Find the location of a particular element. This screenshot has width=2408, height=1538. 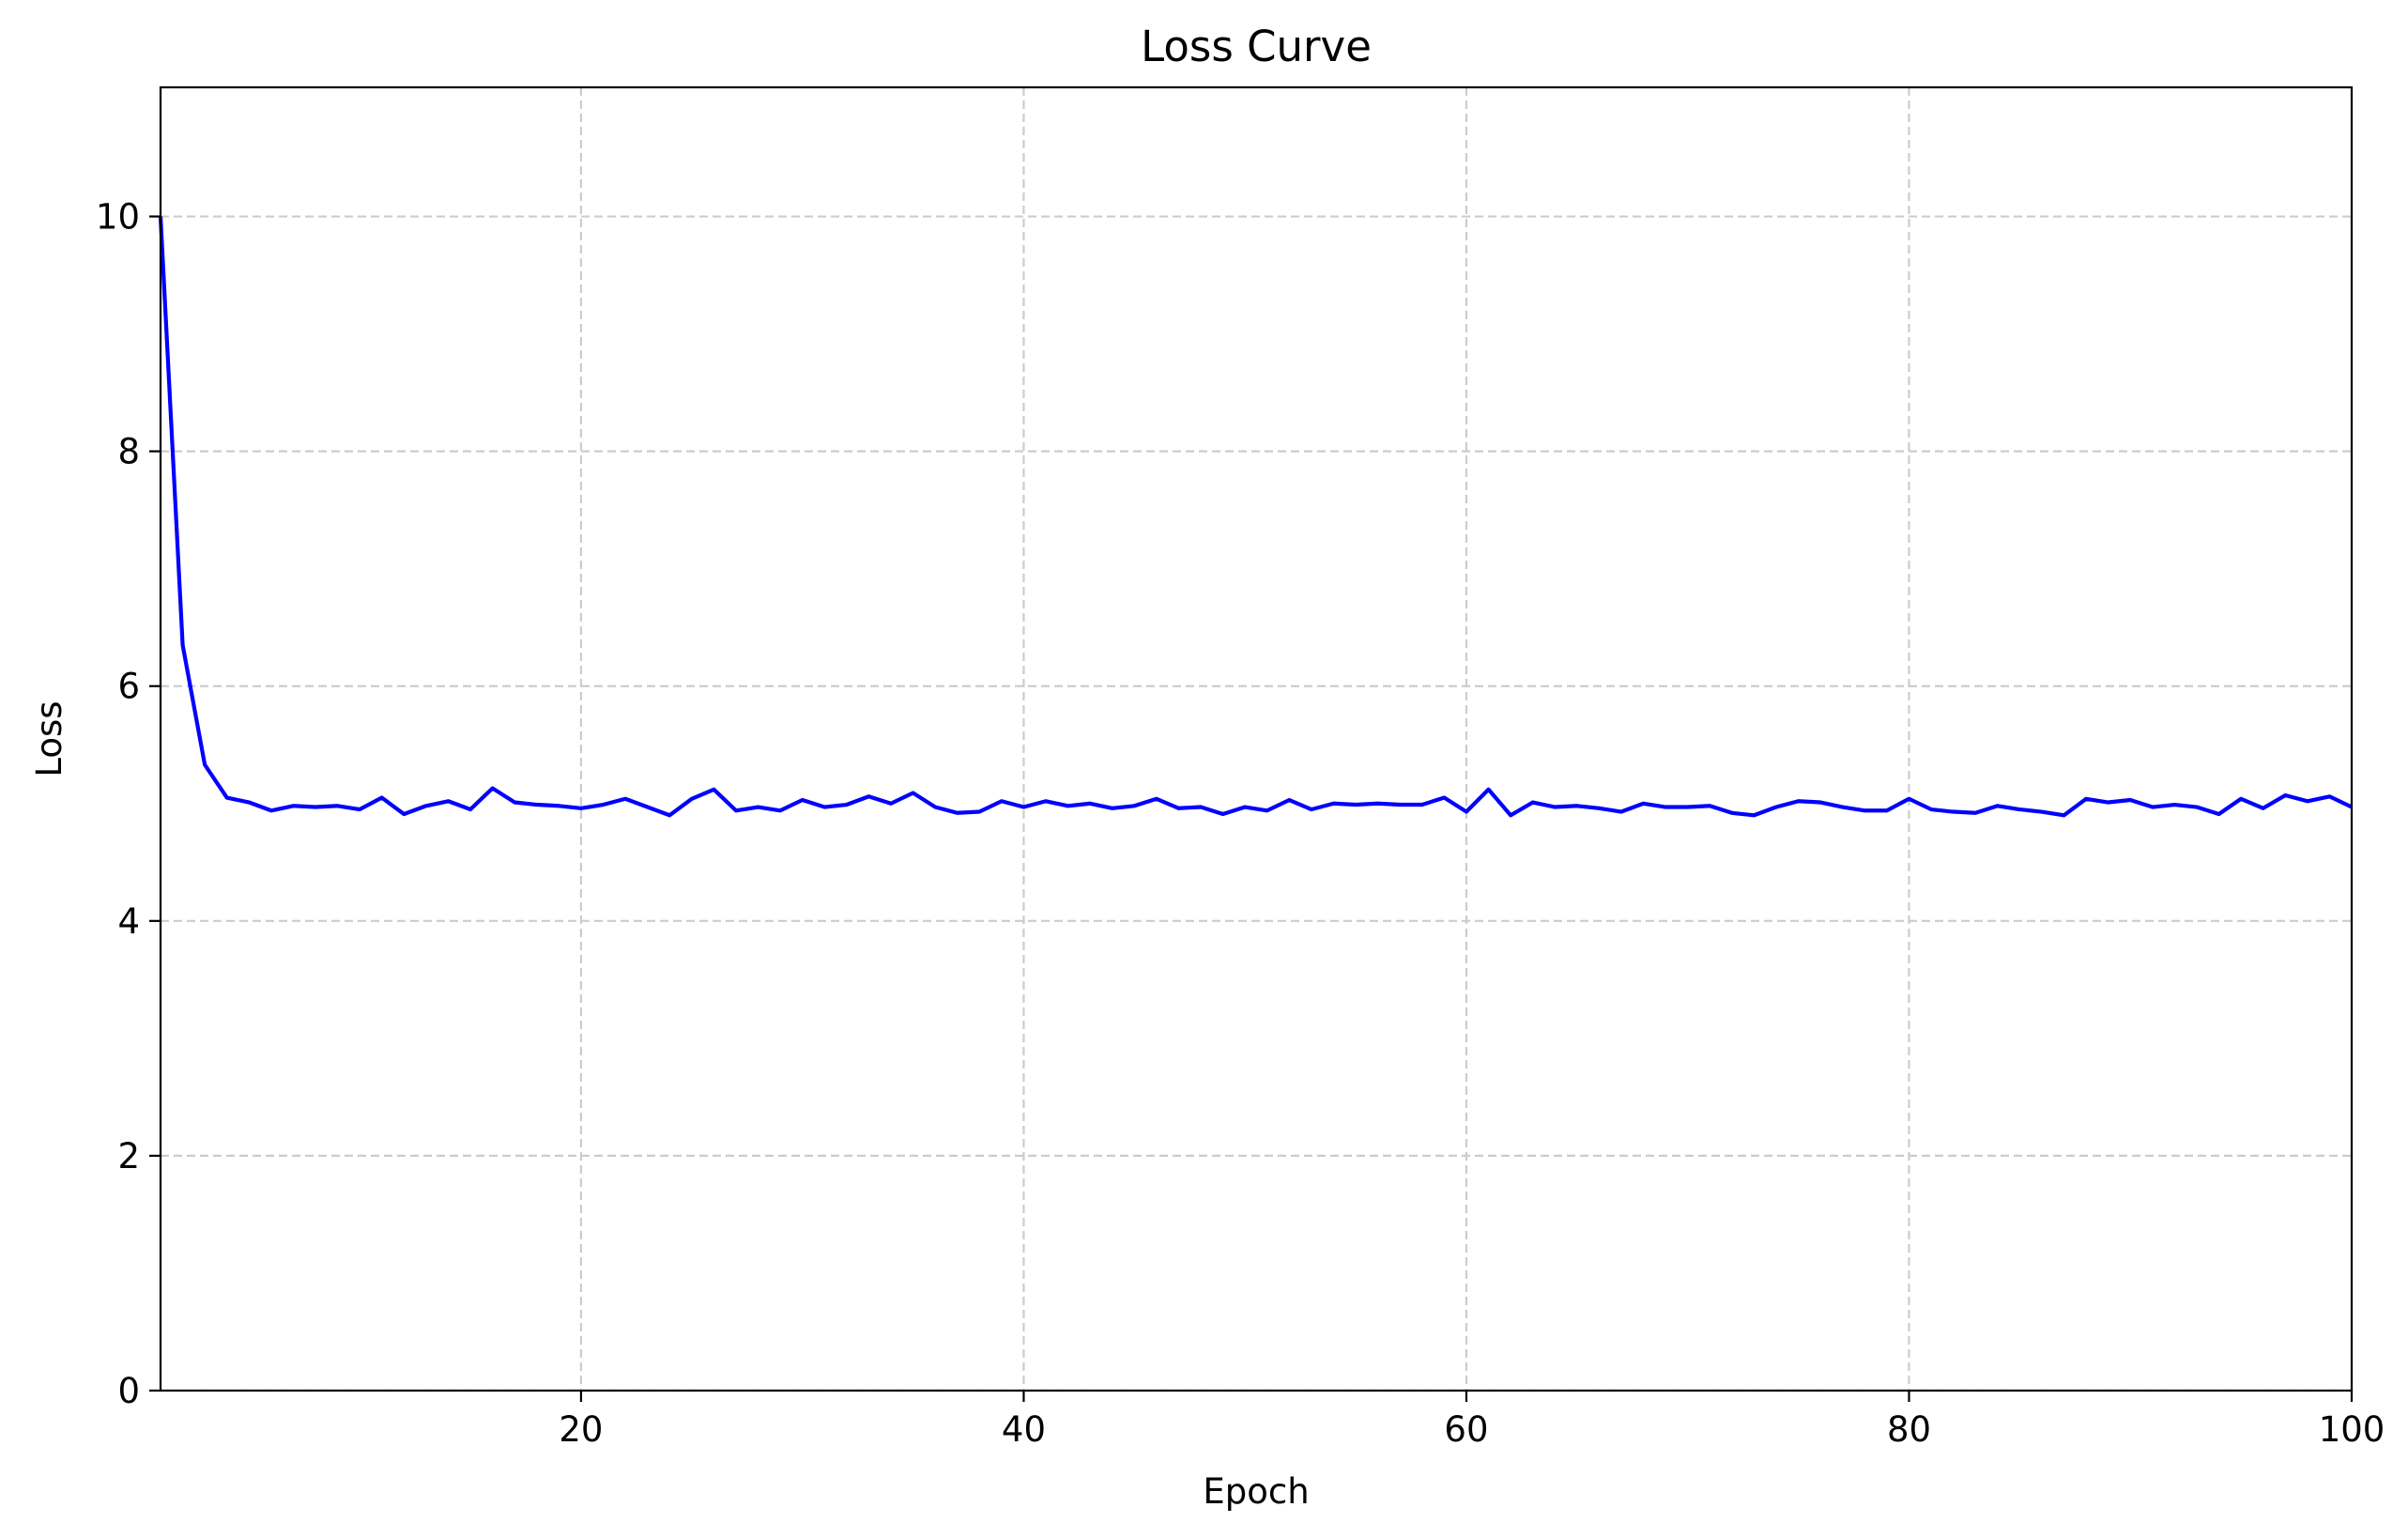

y-axis-title: Loss is located at coordinates (49, 738).